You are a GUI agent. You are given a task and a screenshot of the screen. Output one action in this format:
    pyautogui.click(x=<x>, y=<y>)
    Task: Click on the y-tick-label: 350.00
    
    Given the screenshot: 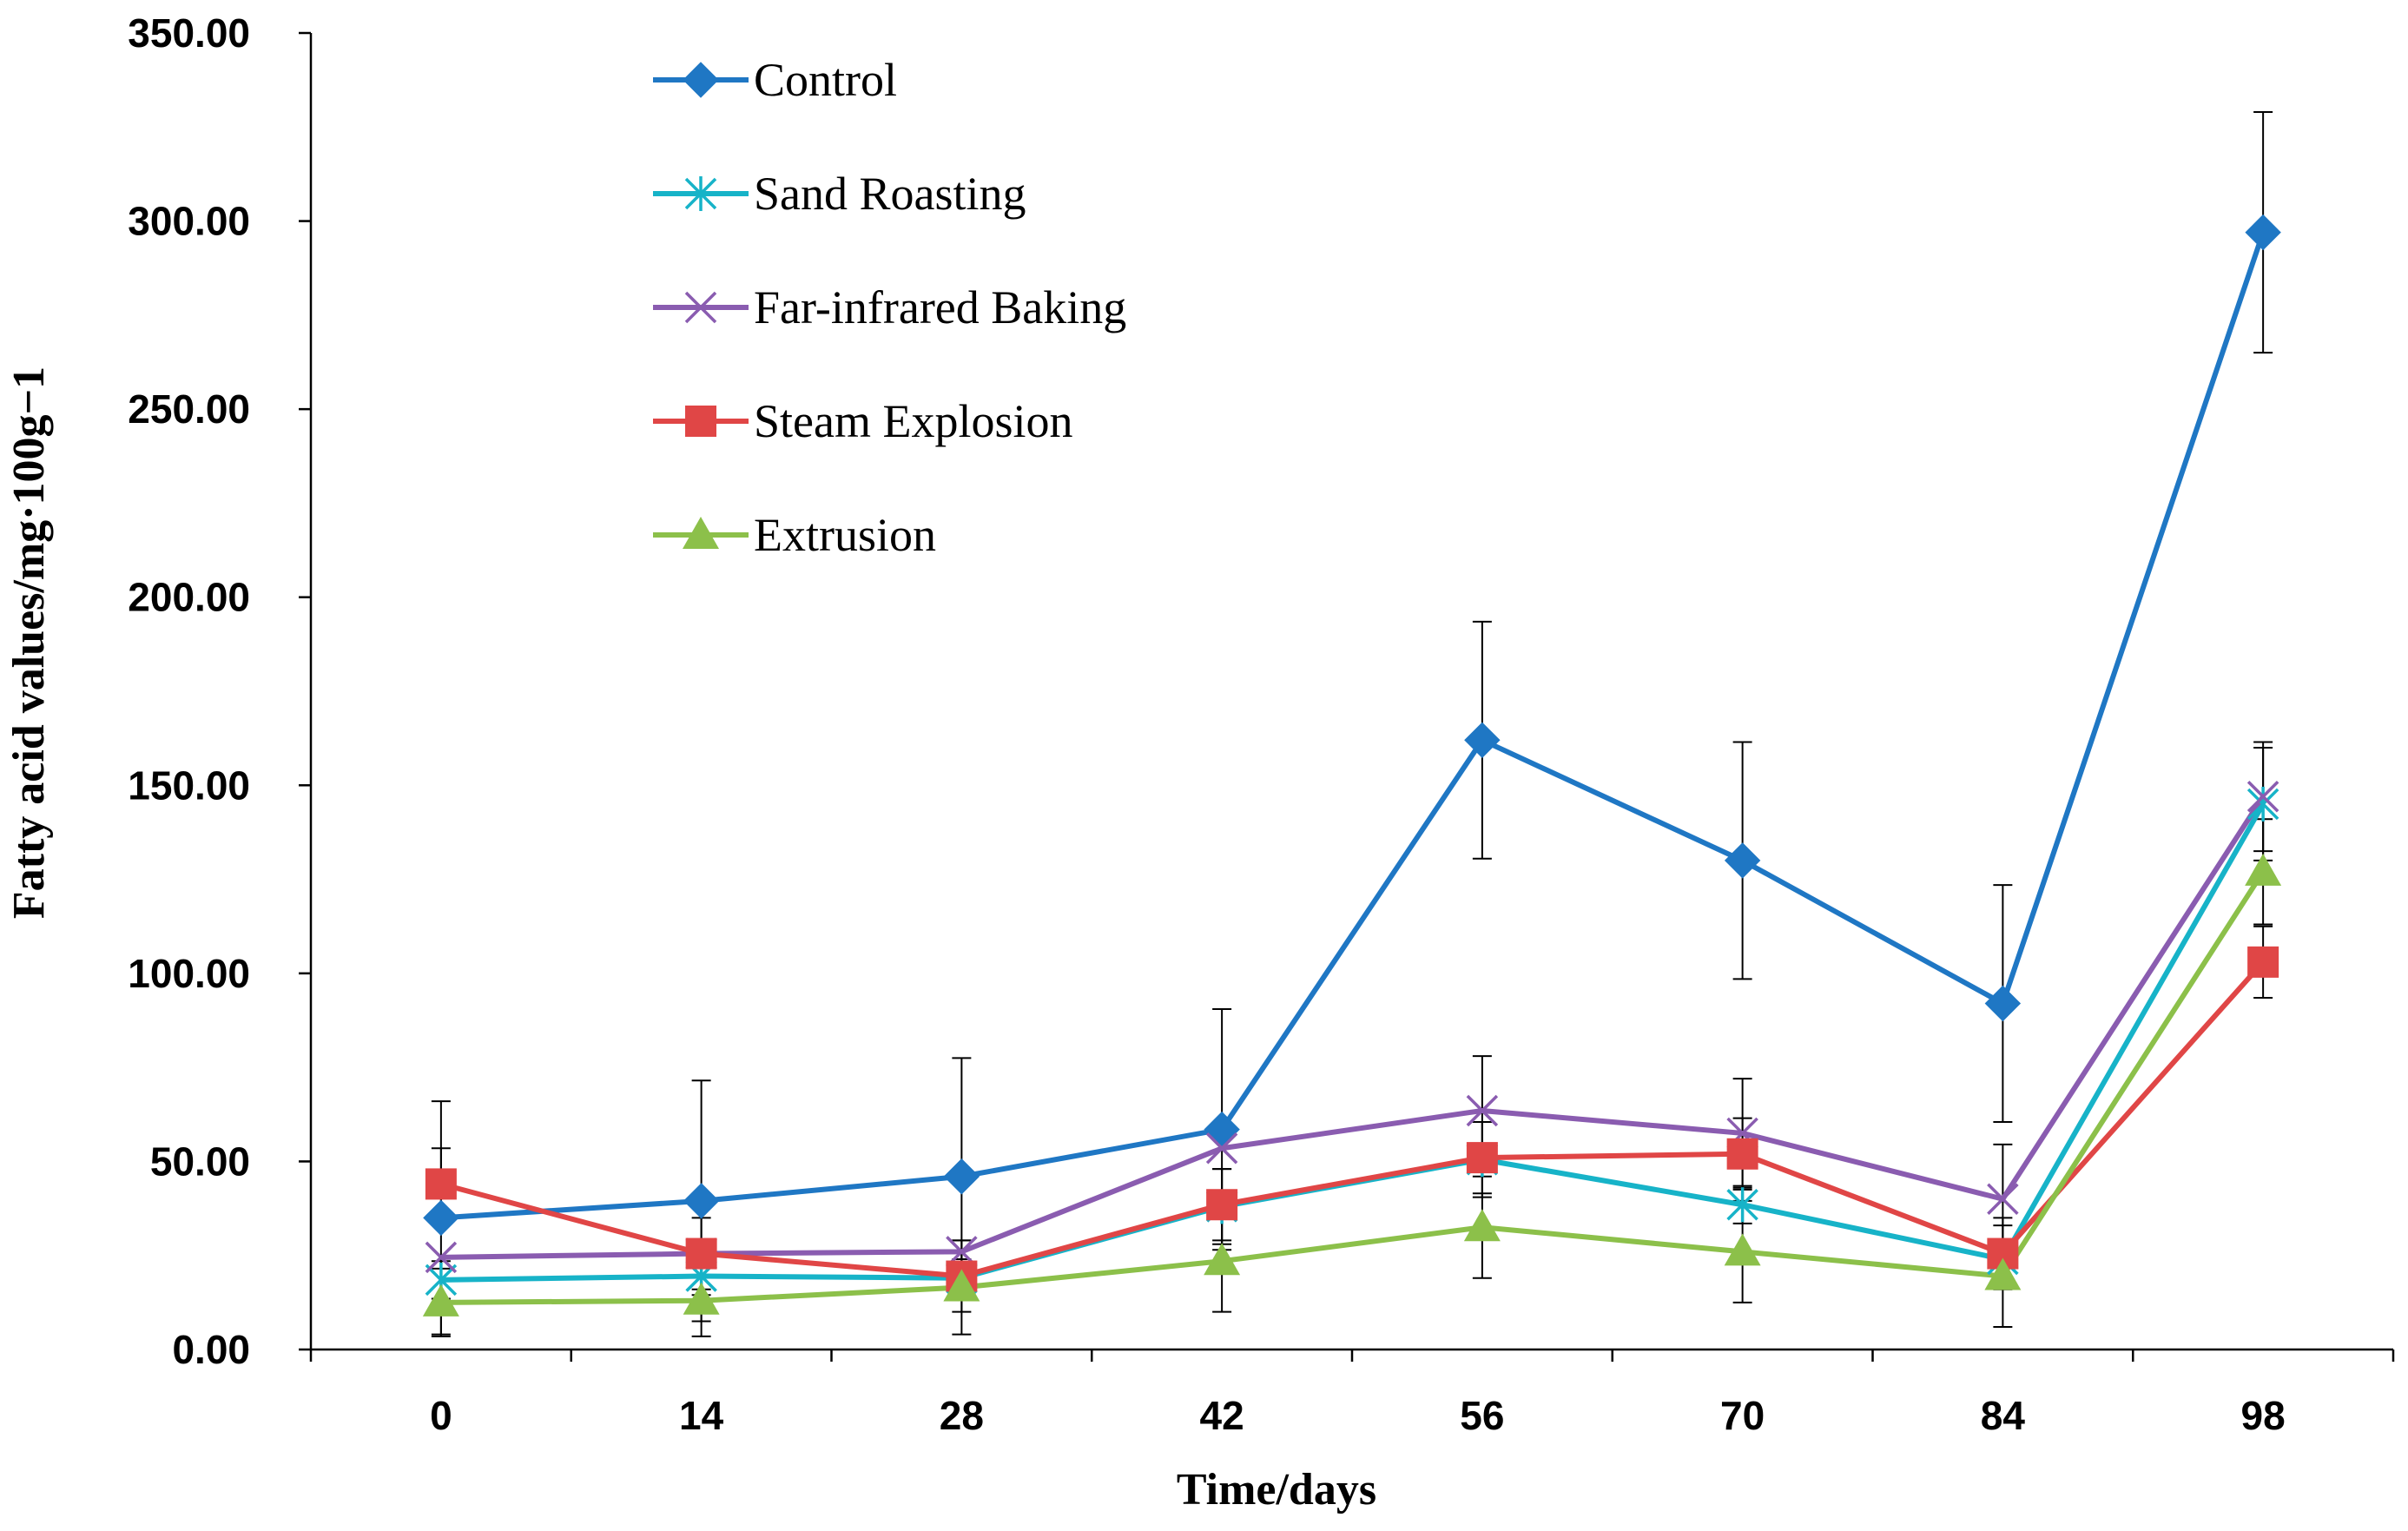 What is the action you would take?
    pyautogui.click(x=189, y=33)
    